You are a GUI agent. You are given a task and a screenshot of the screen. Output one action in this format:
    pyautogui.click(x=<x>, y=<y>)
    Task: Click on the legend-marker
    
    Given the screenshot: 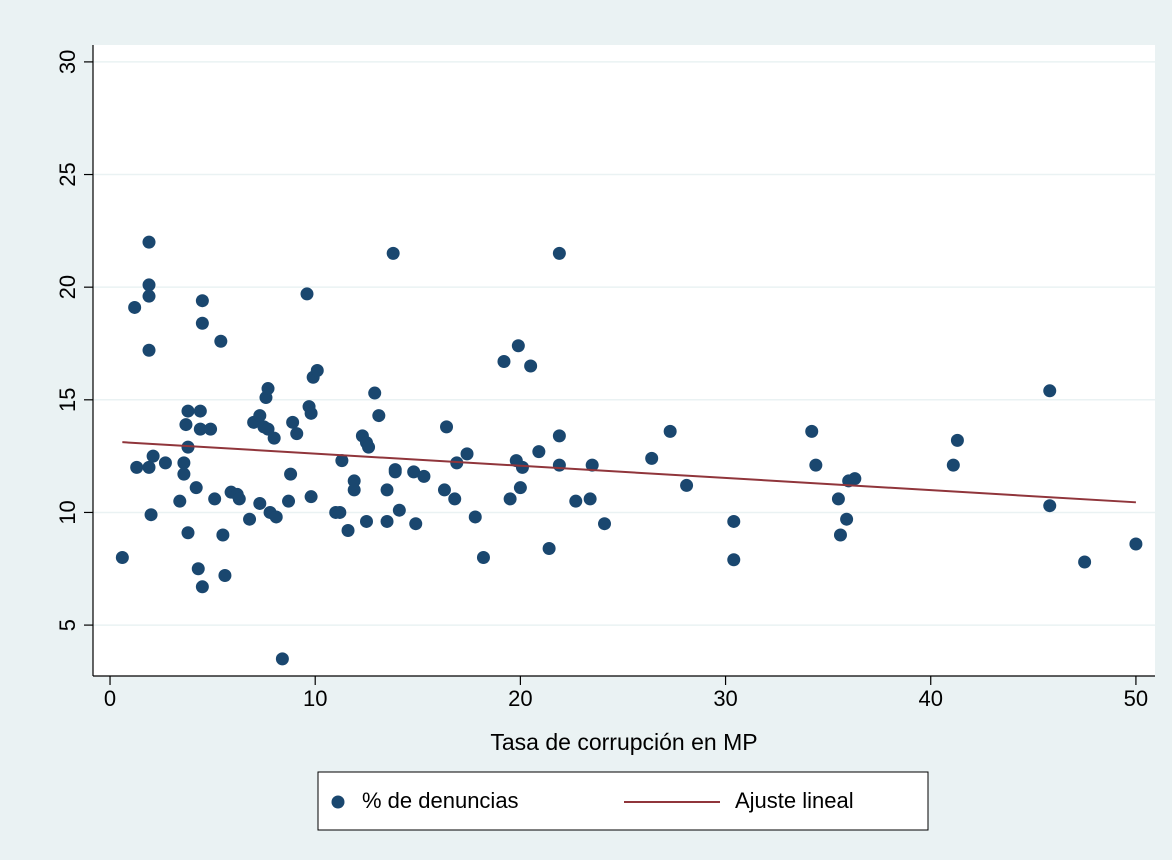 What is the action you would take?
    pyautogui.click(x=338, y=802)
    